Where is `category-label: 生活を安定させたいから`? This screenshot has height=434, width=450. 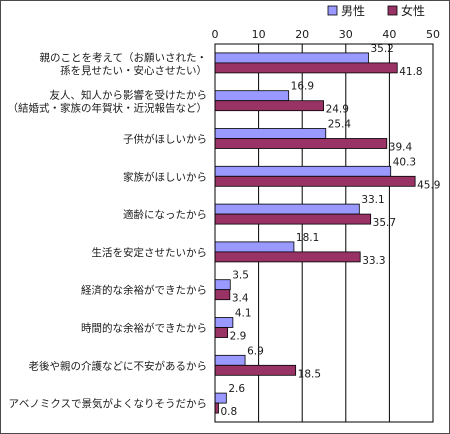 category-label: 生活を安定させたいから is located at coordinates (150, 252).